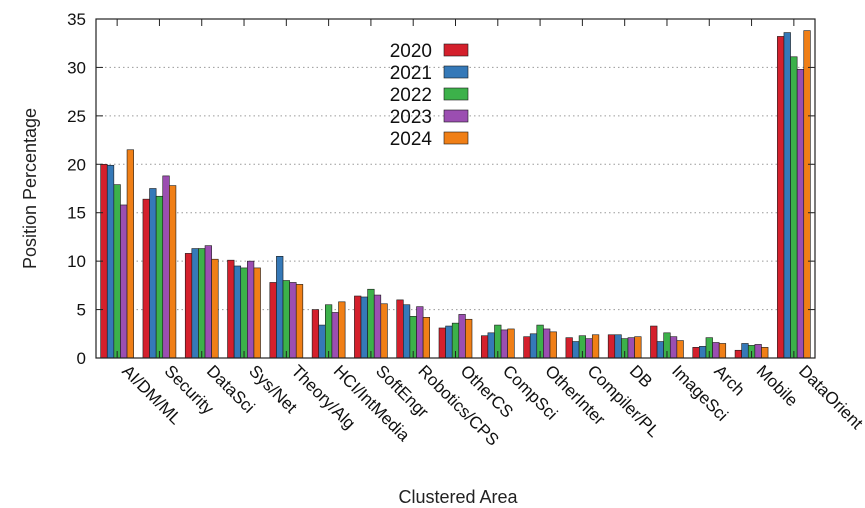  What do you see at coordinates (411, 139) in the screenshot?
I see `legend-label: 2024` at bounding box center [411, 139].